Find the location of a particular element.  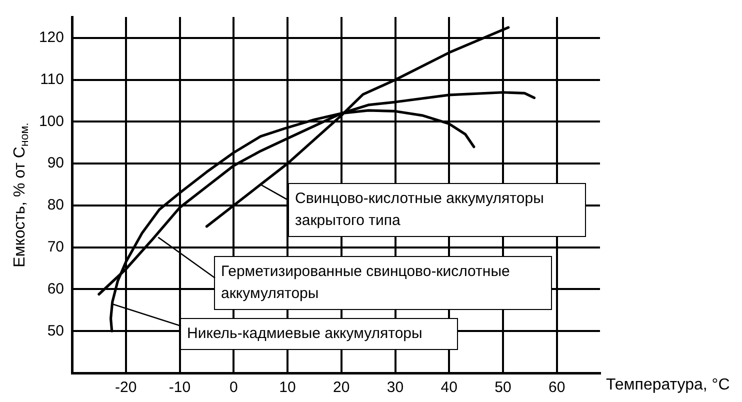

x-tick-label: -10 is located at coordinates (179, 387).